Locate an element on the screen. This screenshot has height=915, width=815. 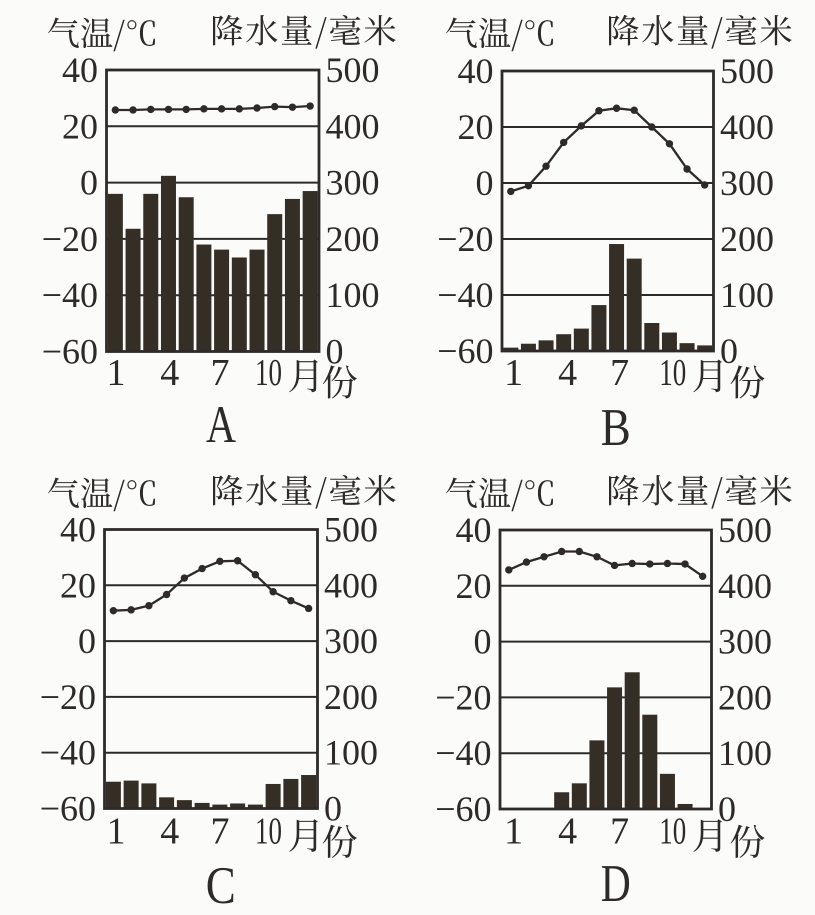
svg-text: D is located at coordinates (616, 884).